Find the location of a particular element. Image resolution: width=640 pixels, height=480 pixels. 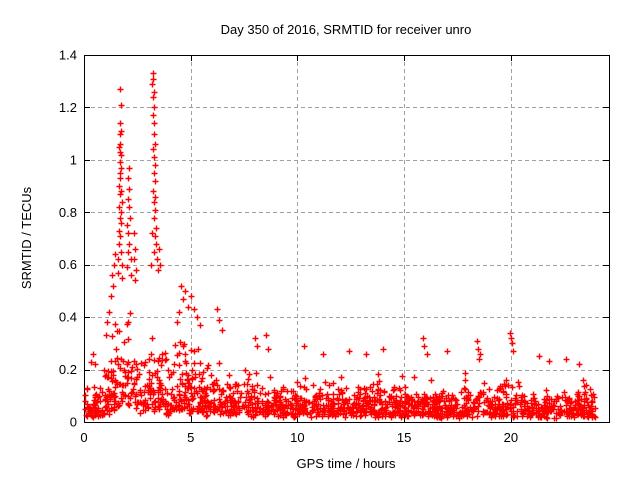

y-tick-label: 1.4 is located at coordinates (68, 55).